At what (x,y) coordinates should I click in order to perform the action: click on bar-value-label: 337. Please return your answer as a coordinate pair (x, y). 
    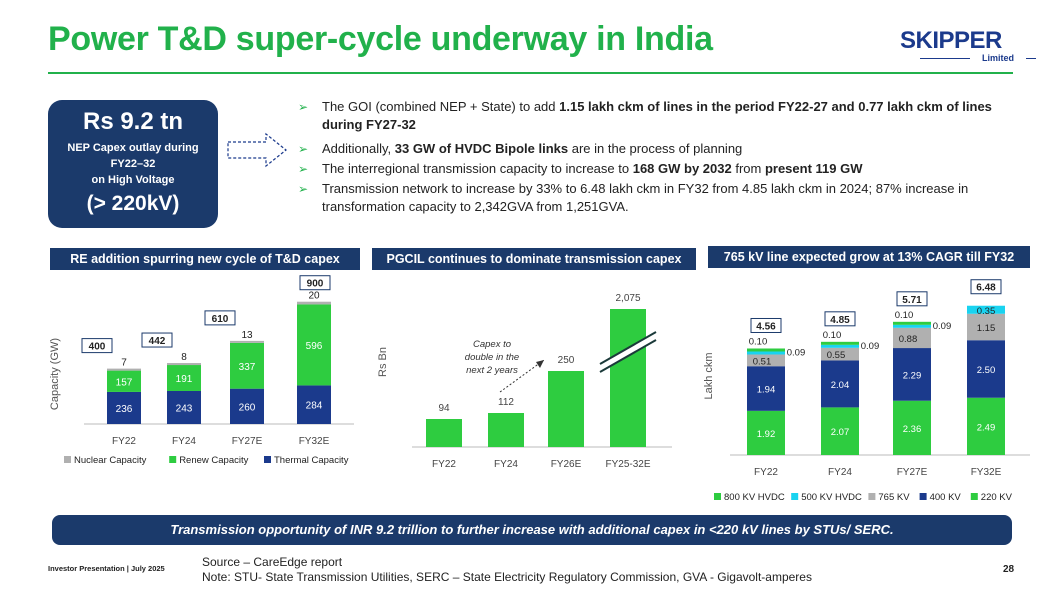
    Looking at the image, I should click on (247, 367).